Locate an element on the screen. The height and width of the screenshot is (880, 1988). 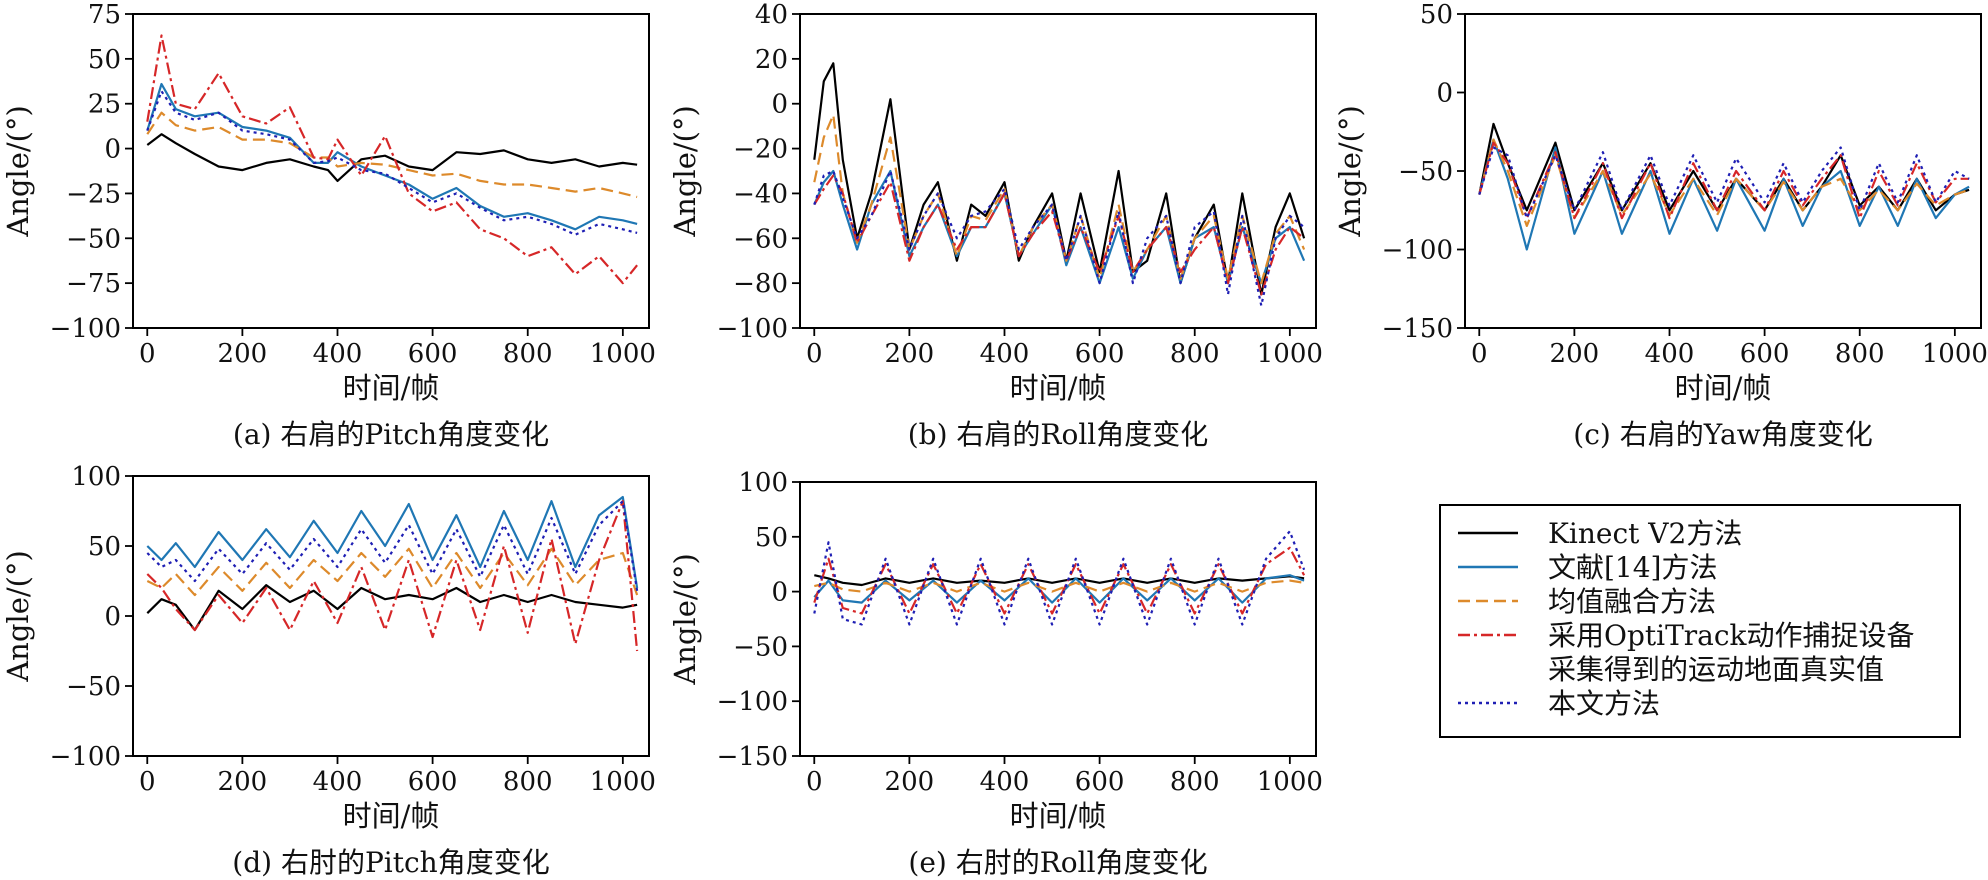
y-tick-label: −60 is located at coordinates (760, 239).